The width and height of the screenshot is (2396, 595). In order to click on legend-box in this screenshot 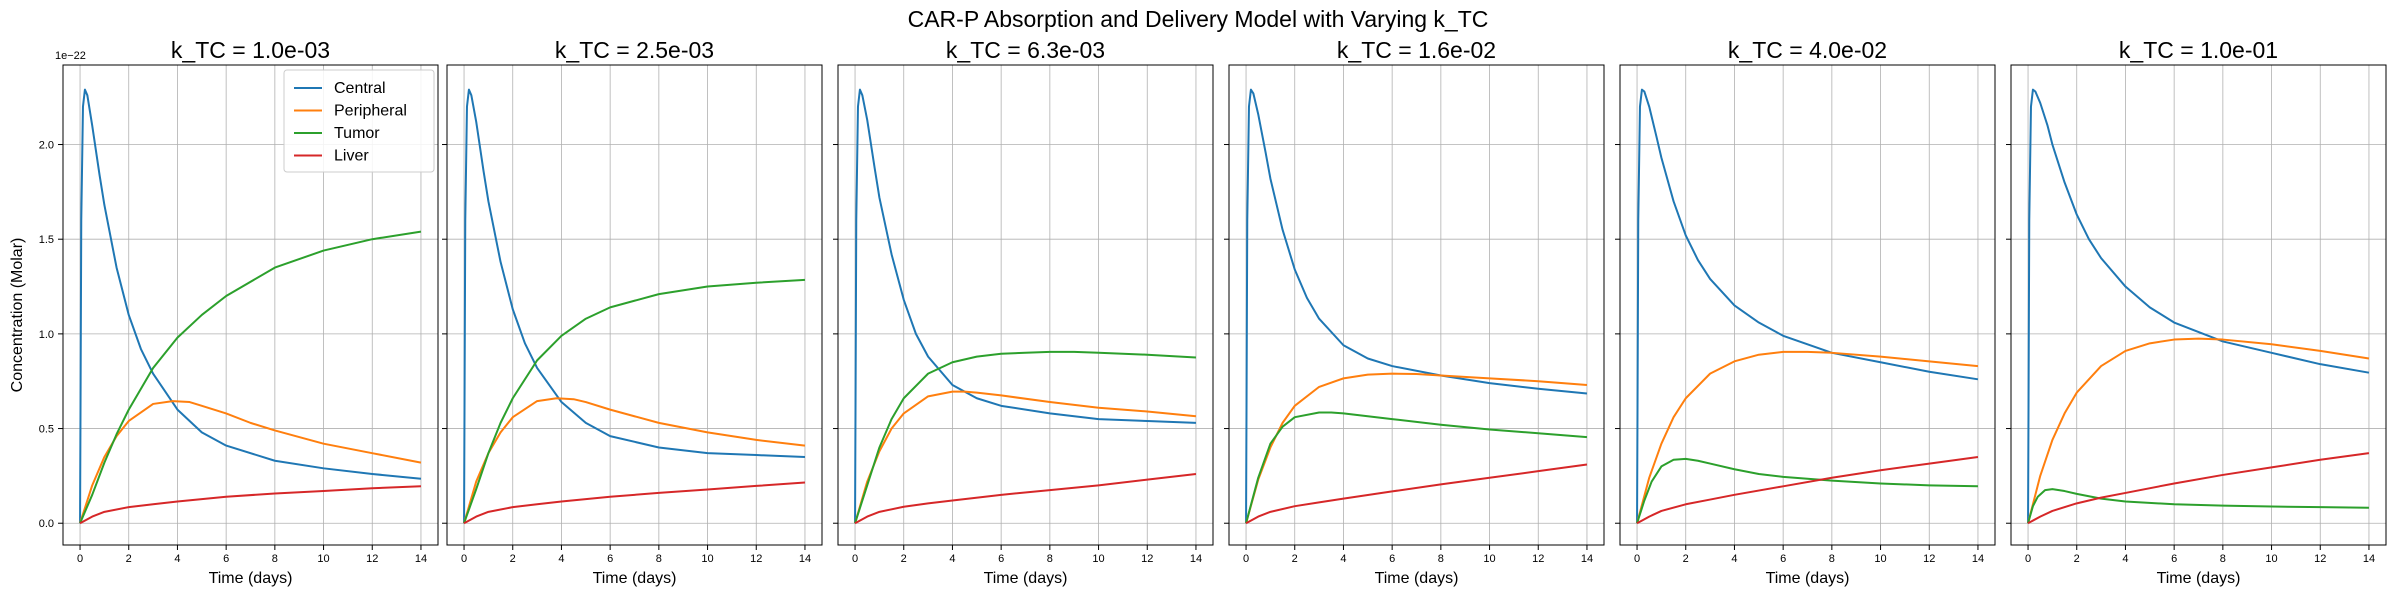, I will do `click(359, 121)`.